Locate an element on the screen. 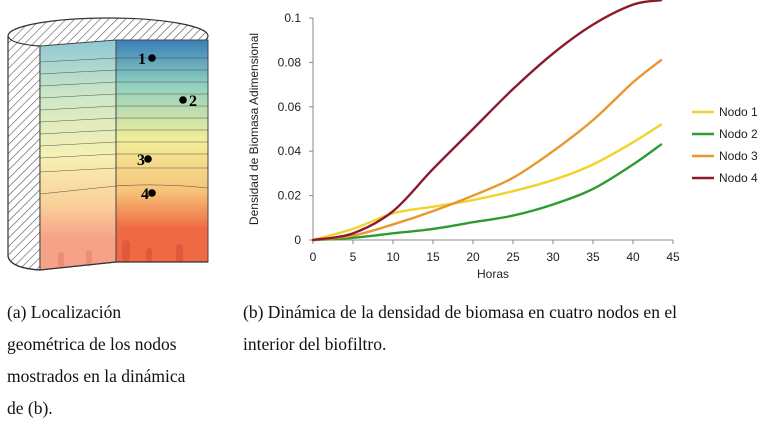 The width and height of the screenshot is (773, 431). node-4: 4 is located at coordinates (148, 194).